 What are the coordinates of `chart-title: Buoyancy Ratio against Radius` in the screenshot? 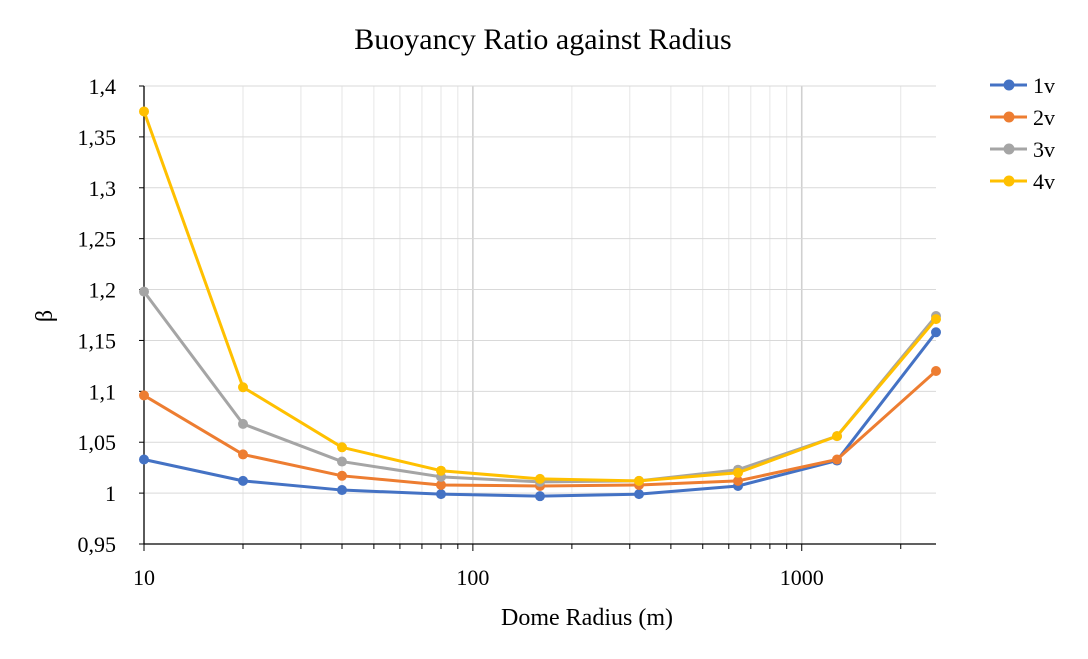 It's located at (542, 39).